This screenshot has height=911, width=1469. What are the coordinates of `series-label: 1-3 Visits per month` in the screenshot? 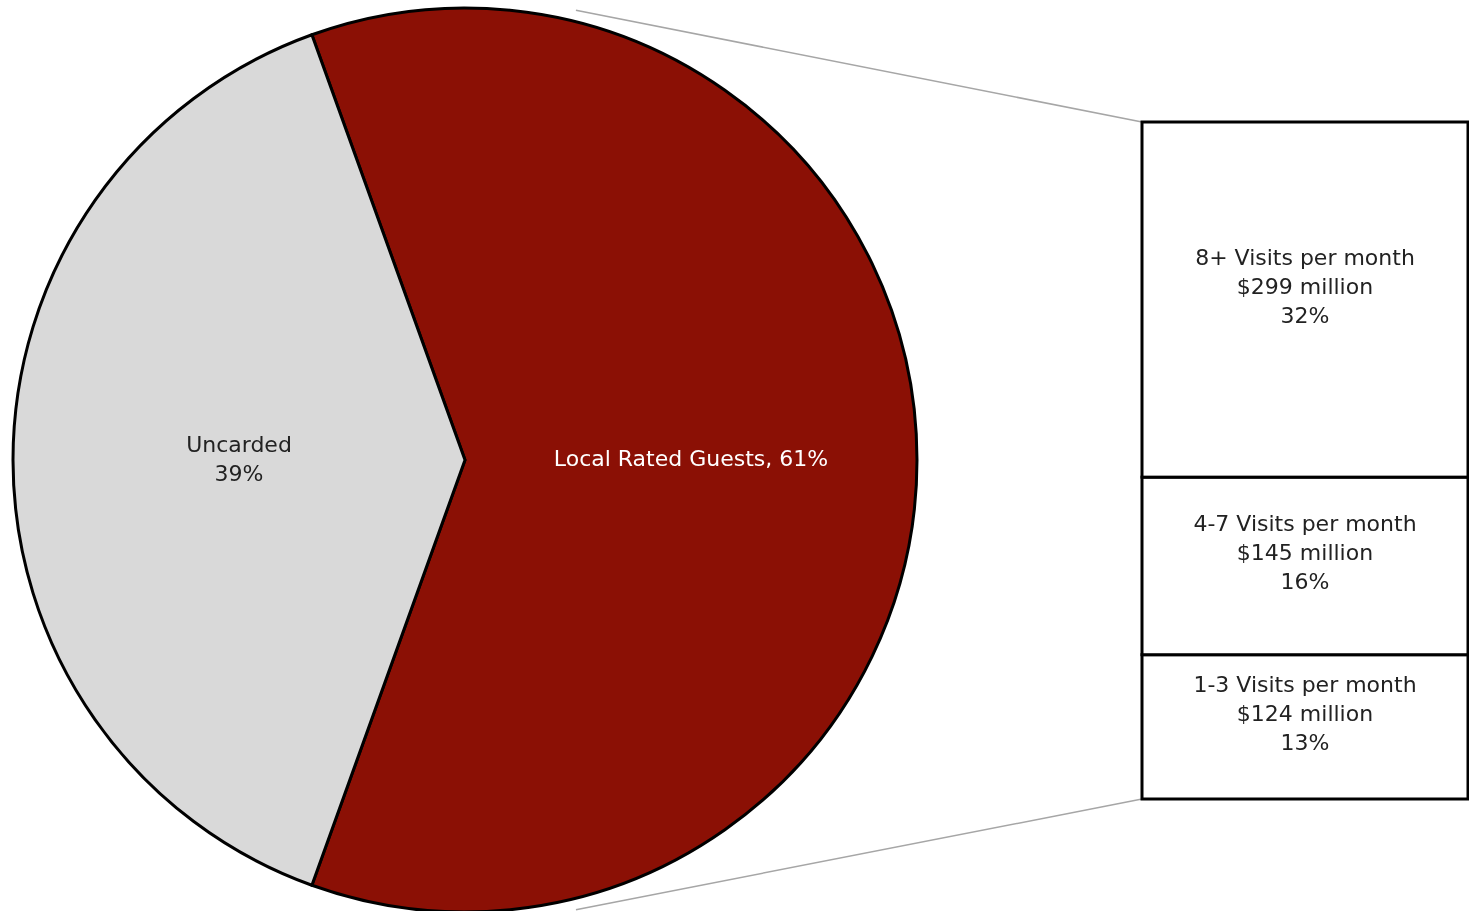 It's located at (1305, 684).